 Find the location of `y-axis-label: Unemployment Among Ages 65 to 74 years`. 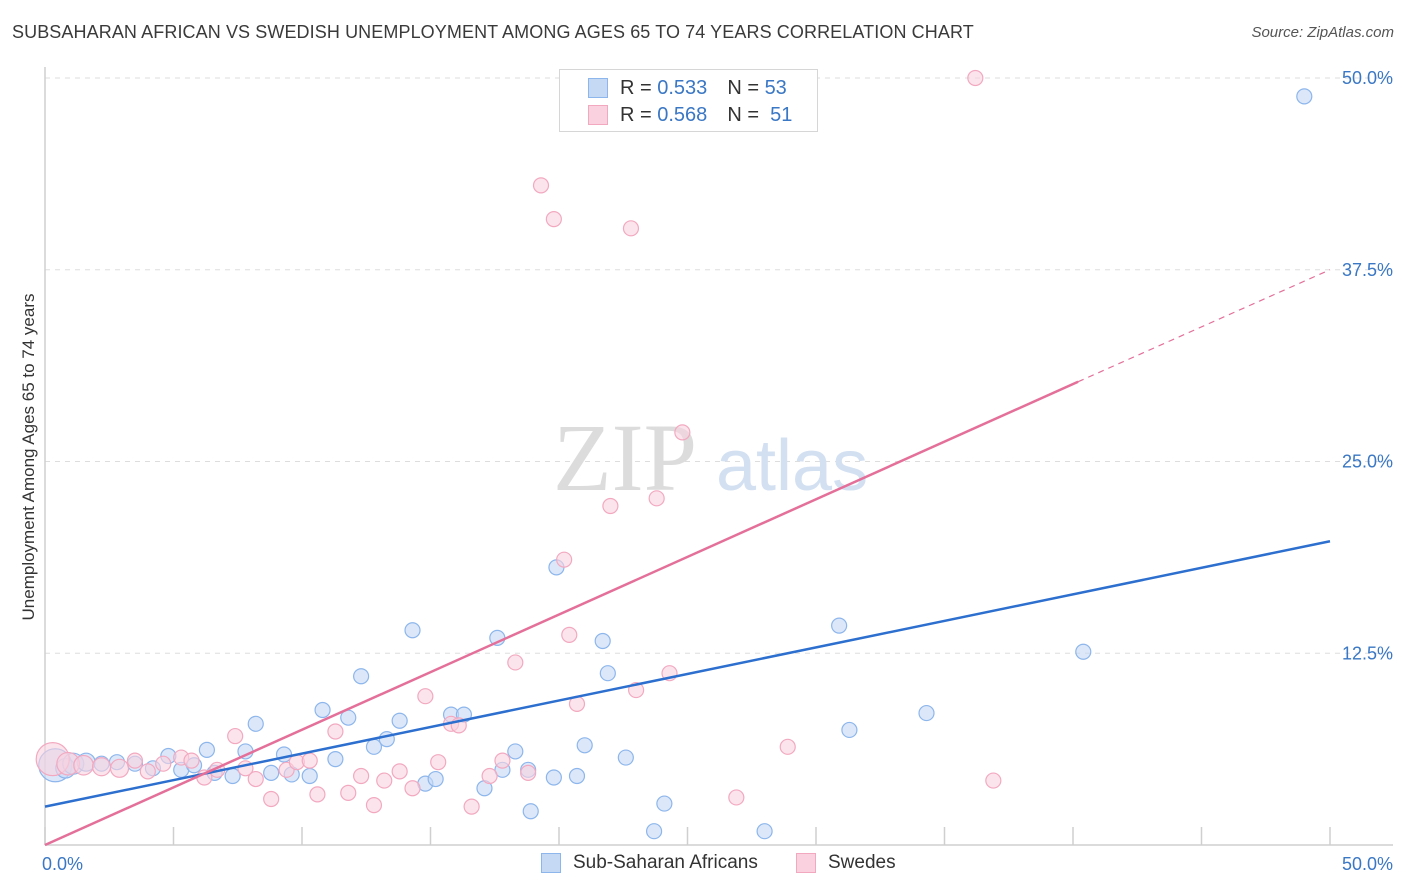

y-axis-label: Unemployment Among Ages 65 to 74 years is located at coordinates (28, 457).